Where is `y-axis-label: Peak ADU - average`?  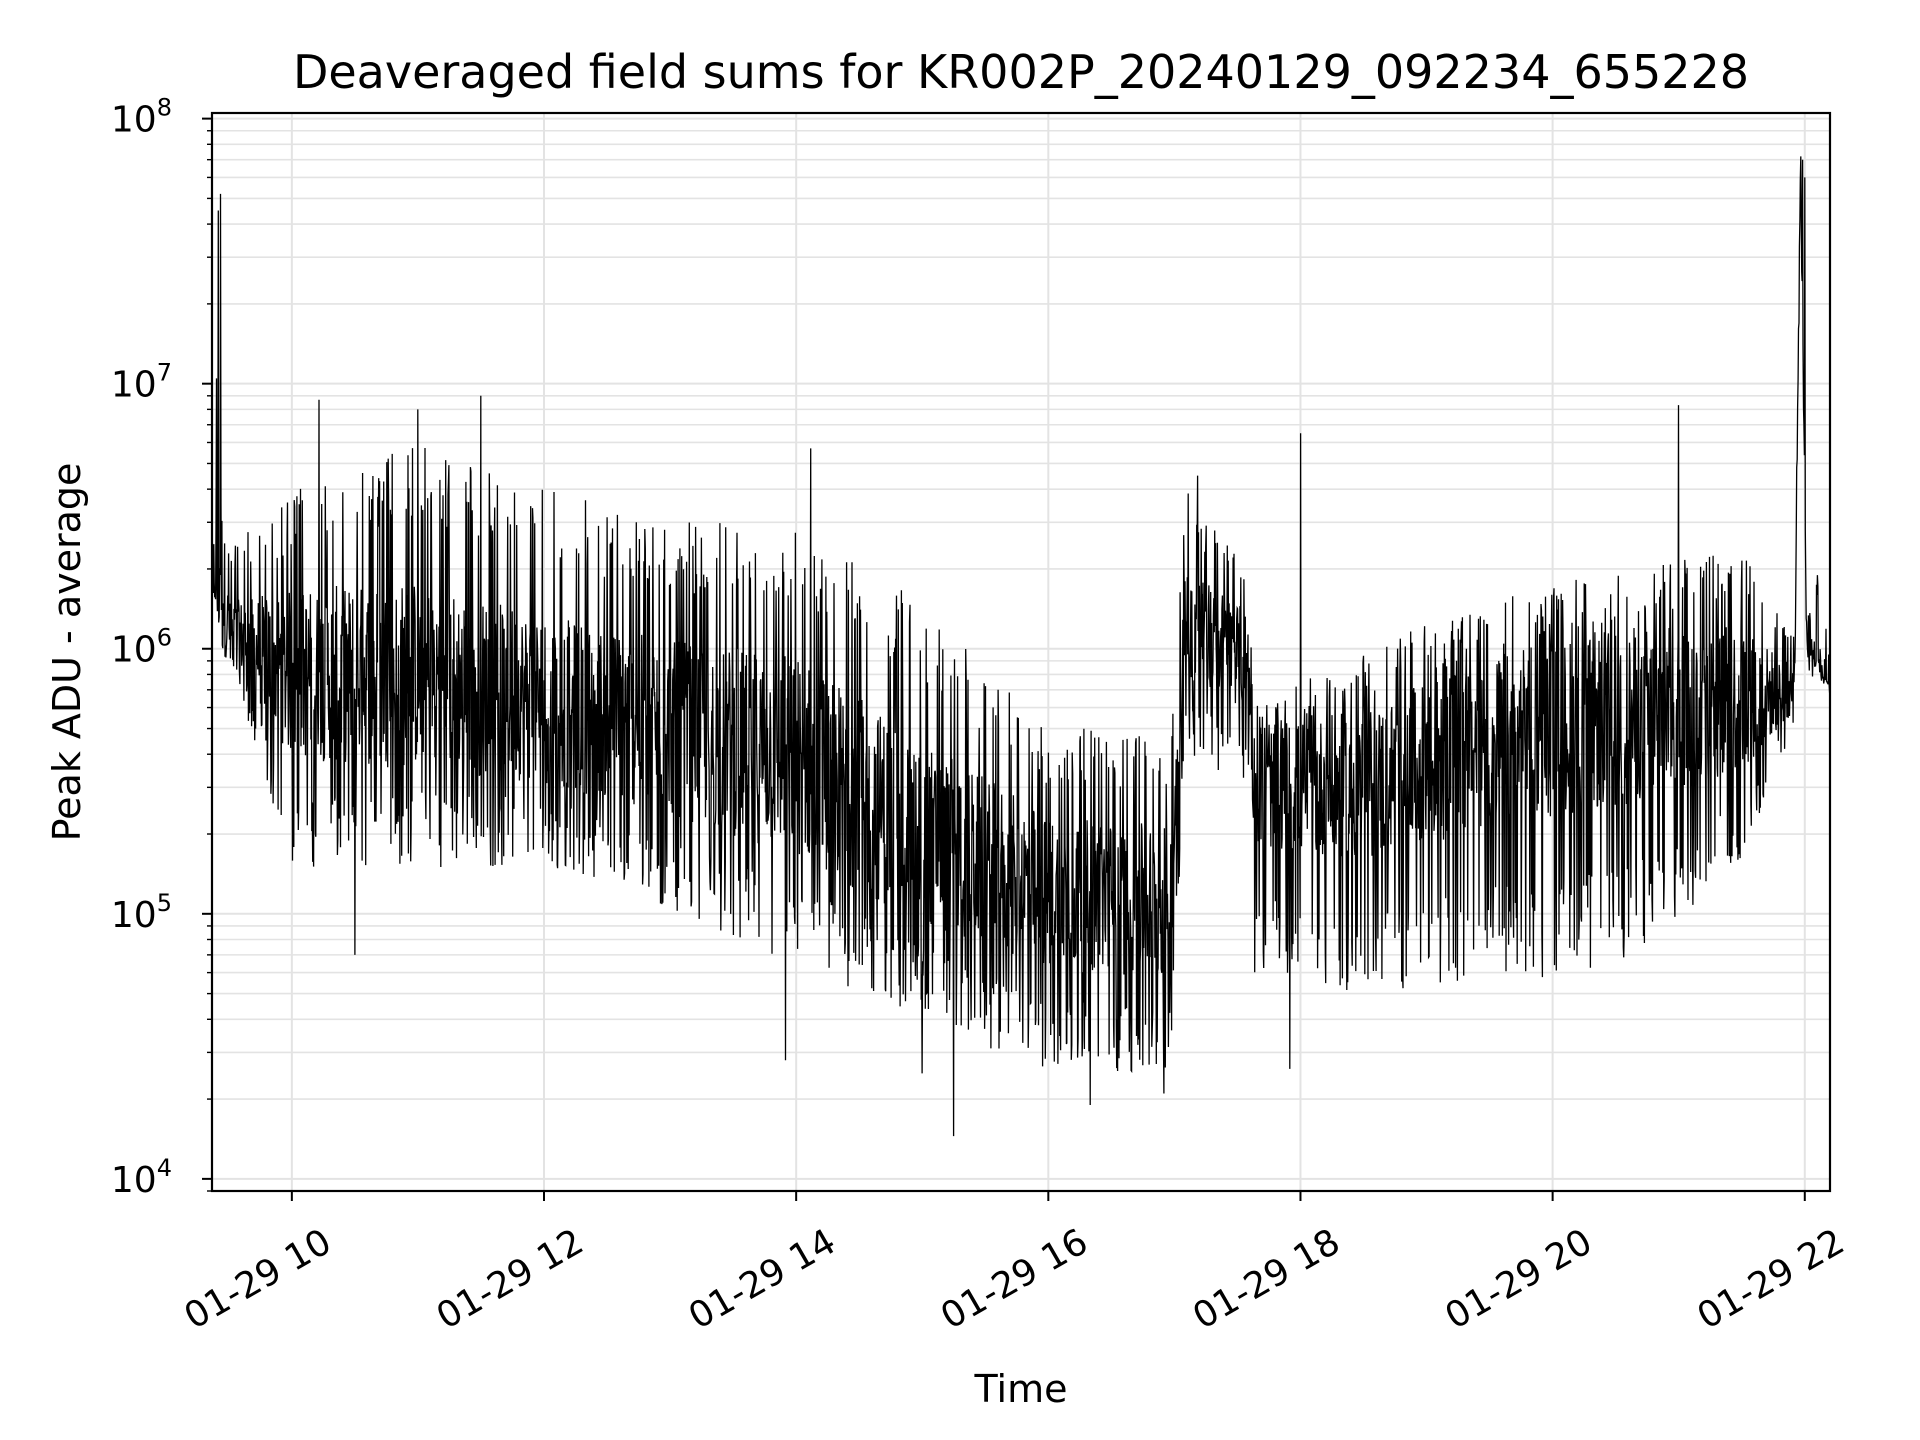
y-axis-label: Peak ADU - average is located at coordinates (67, 652).